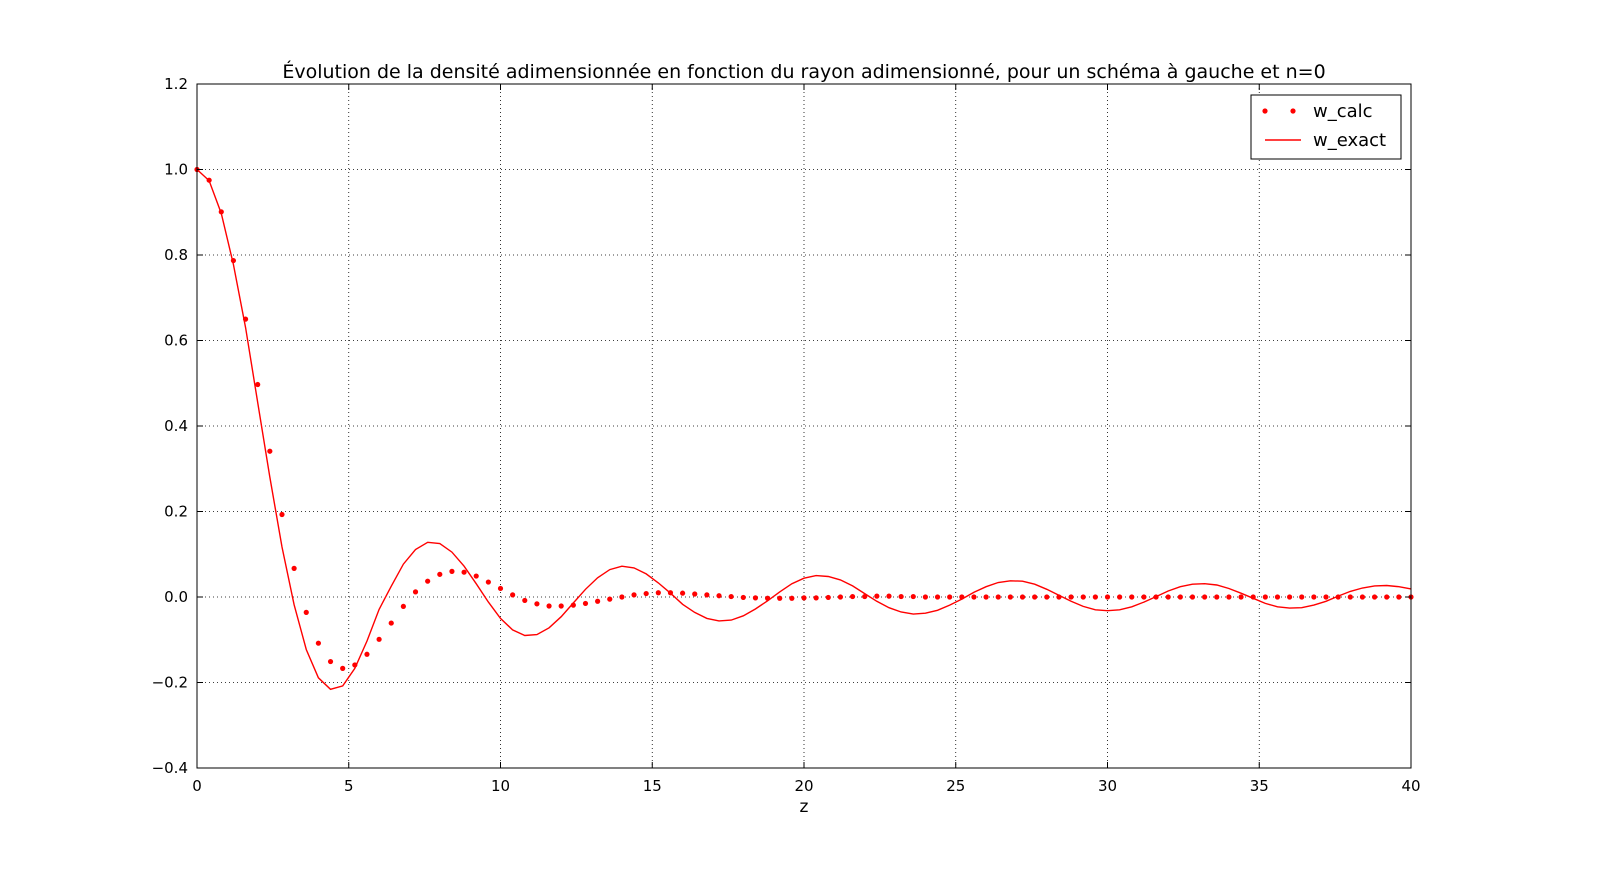 Image resolution: width=1597 pixels, height=874 pixels. What do you see at coordinates (176, 170) in the screenshot?
I see `y-tick-label: 1.0` at bounding box center [176, 170].